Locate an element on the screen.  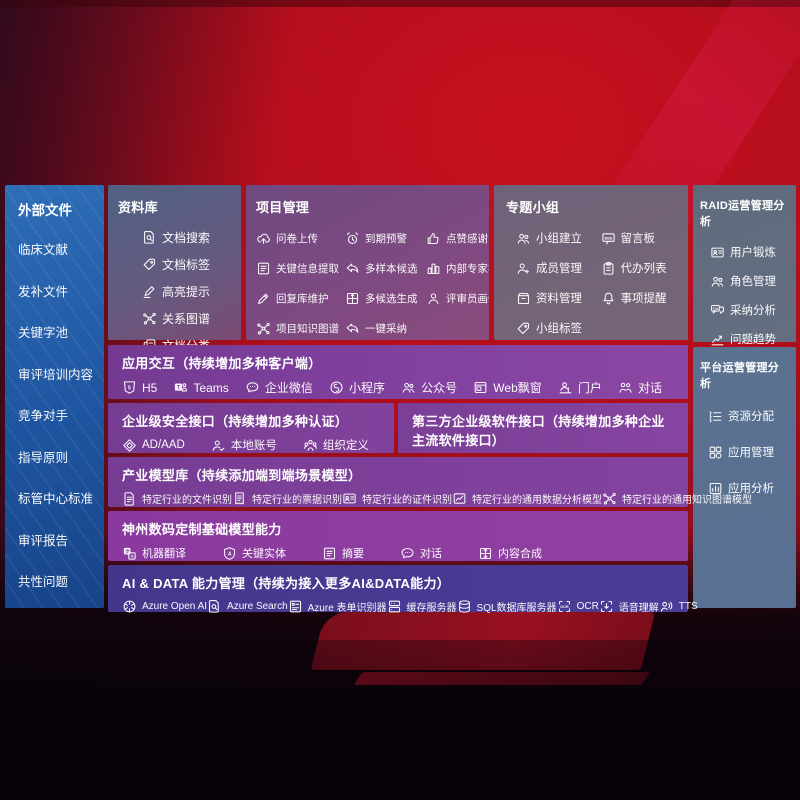
feature-item: 特定行业的通用知识图谱模型 is located at coordinates (677, 498).